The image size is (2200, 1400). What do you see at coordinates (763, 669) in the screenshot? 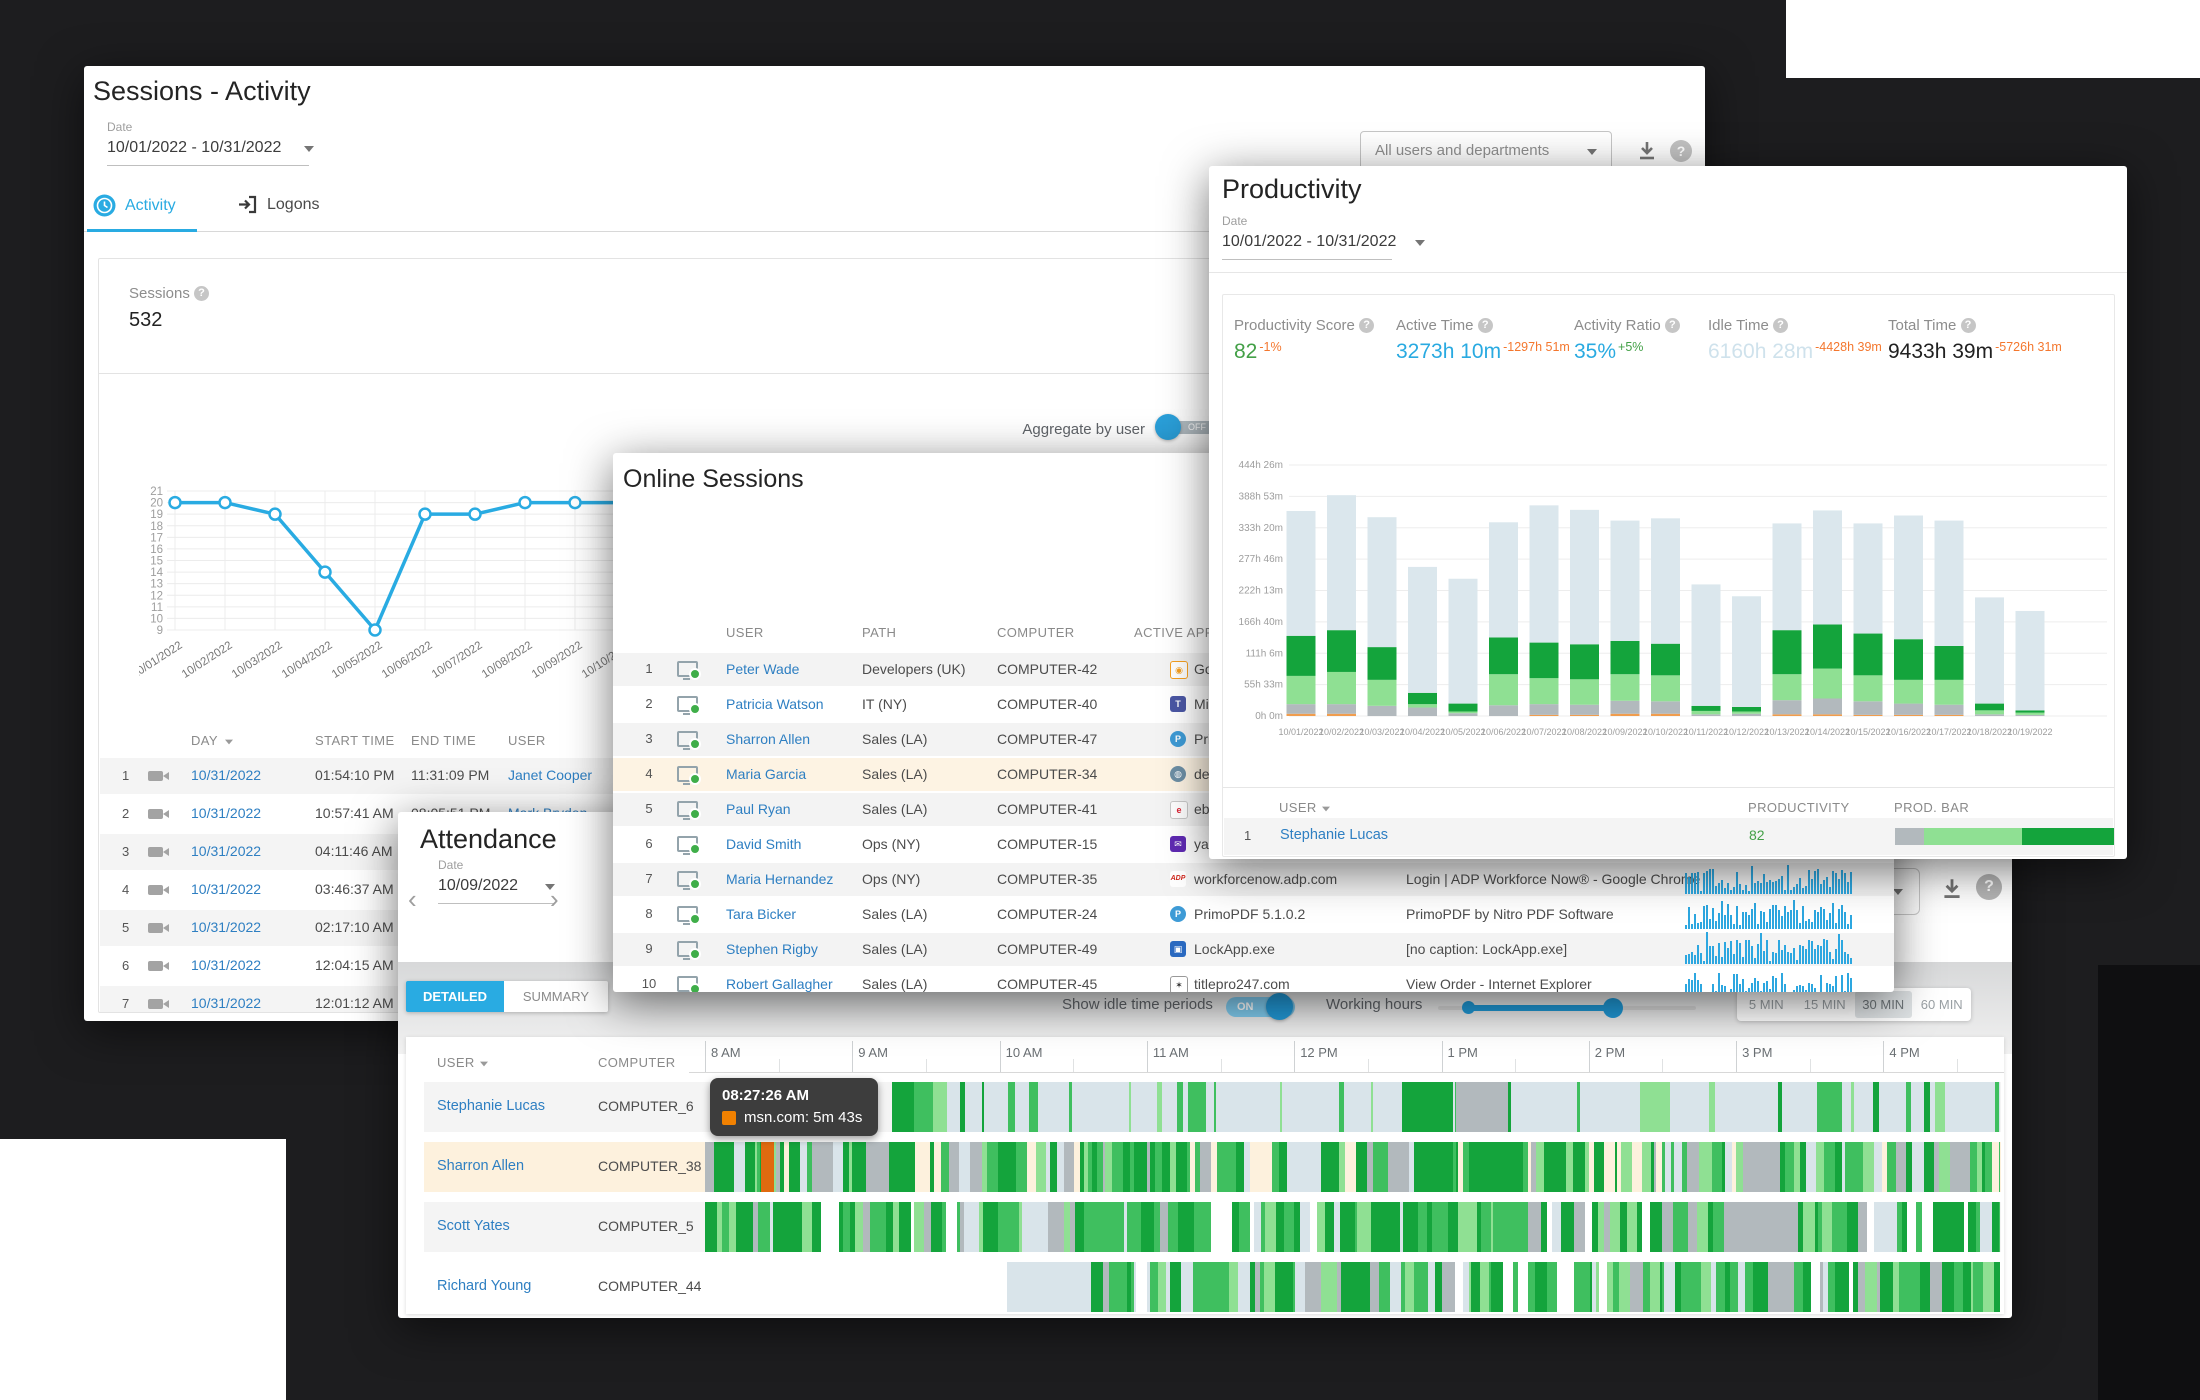
I see `online-user-link: Peter Wade` at bounding box center [763, 669].